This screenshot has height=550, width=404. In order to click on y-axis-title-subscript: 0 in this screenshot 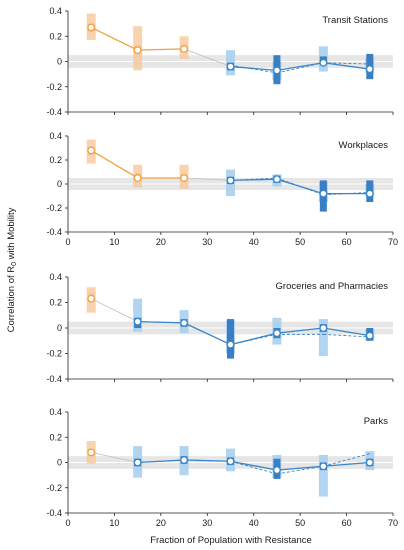, I will do `click(14, 264)`.